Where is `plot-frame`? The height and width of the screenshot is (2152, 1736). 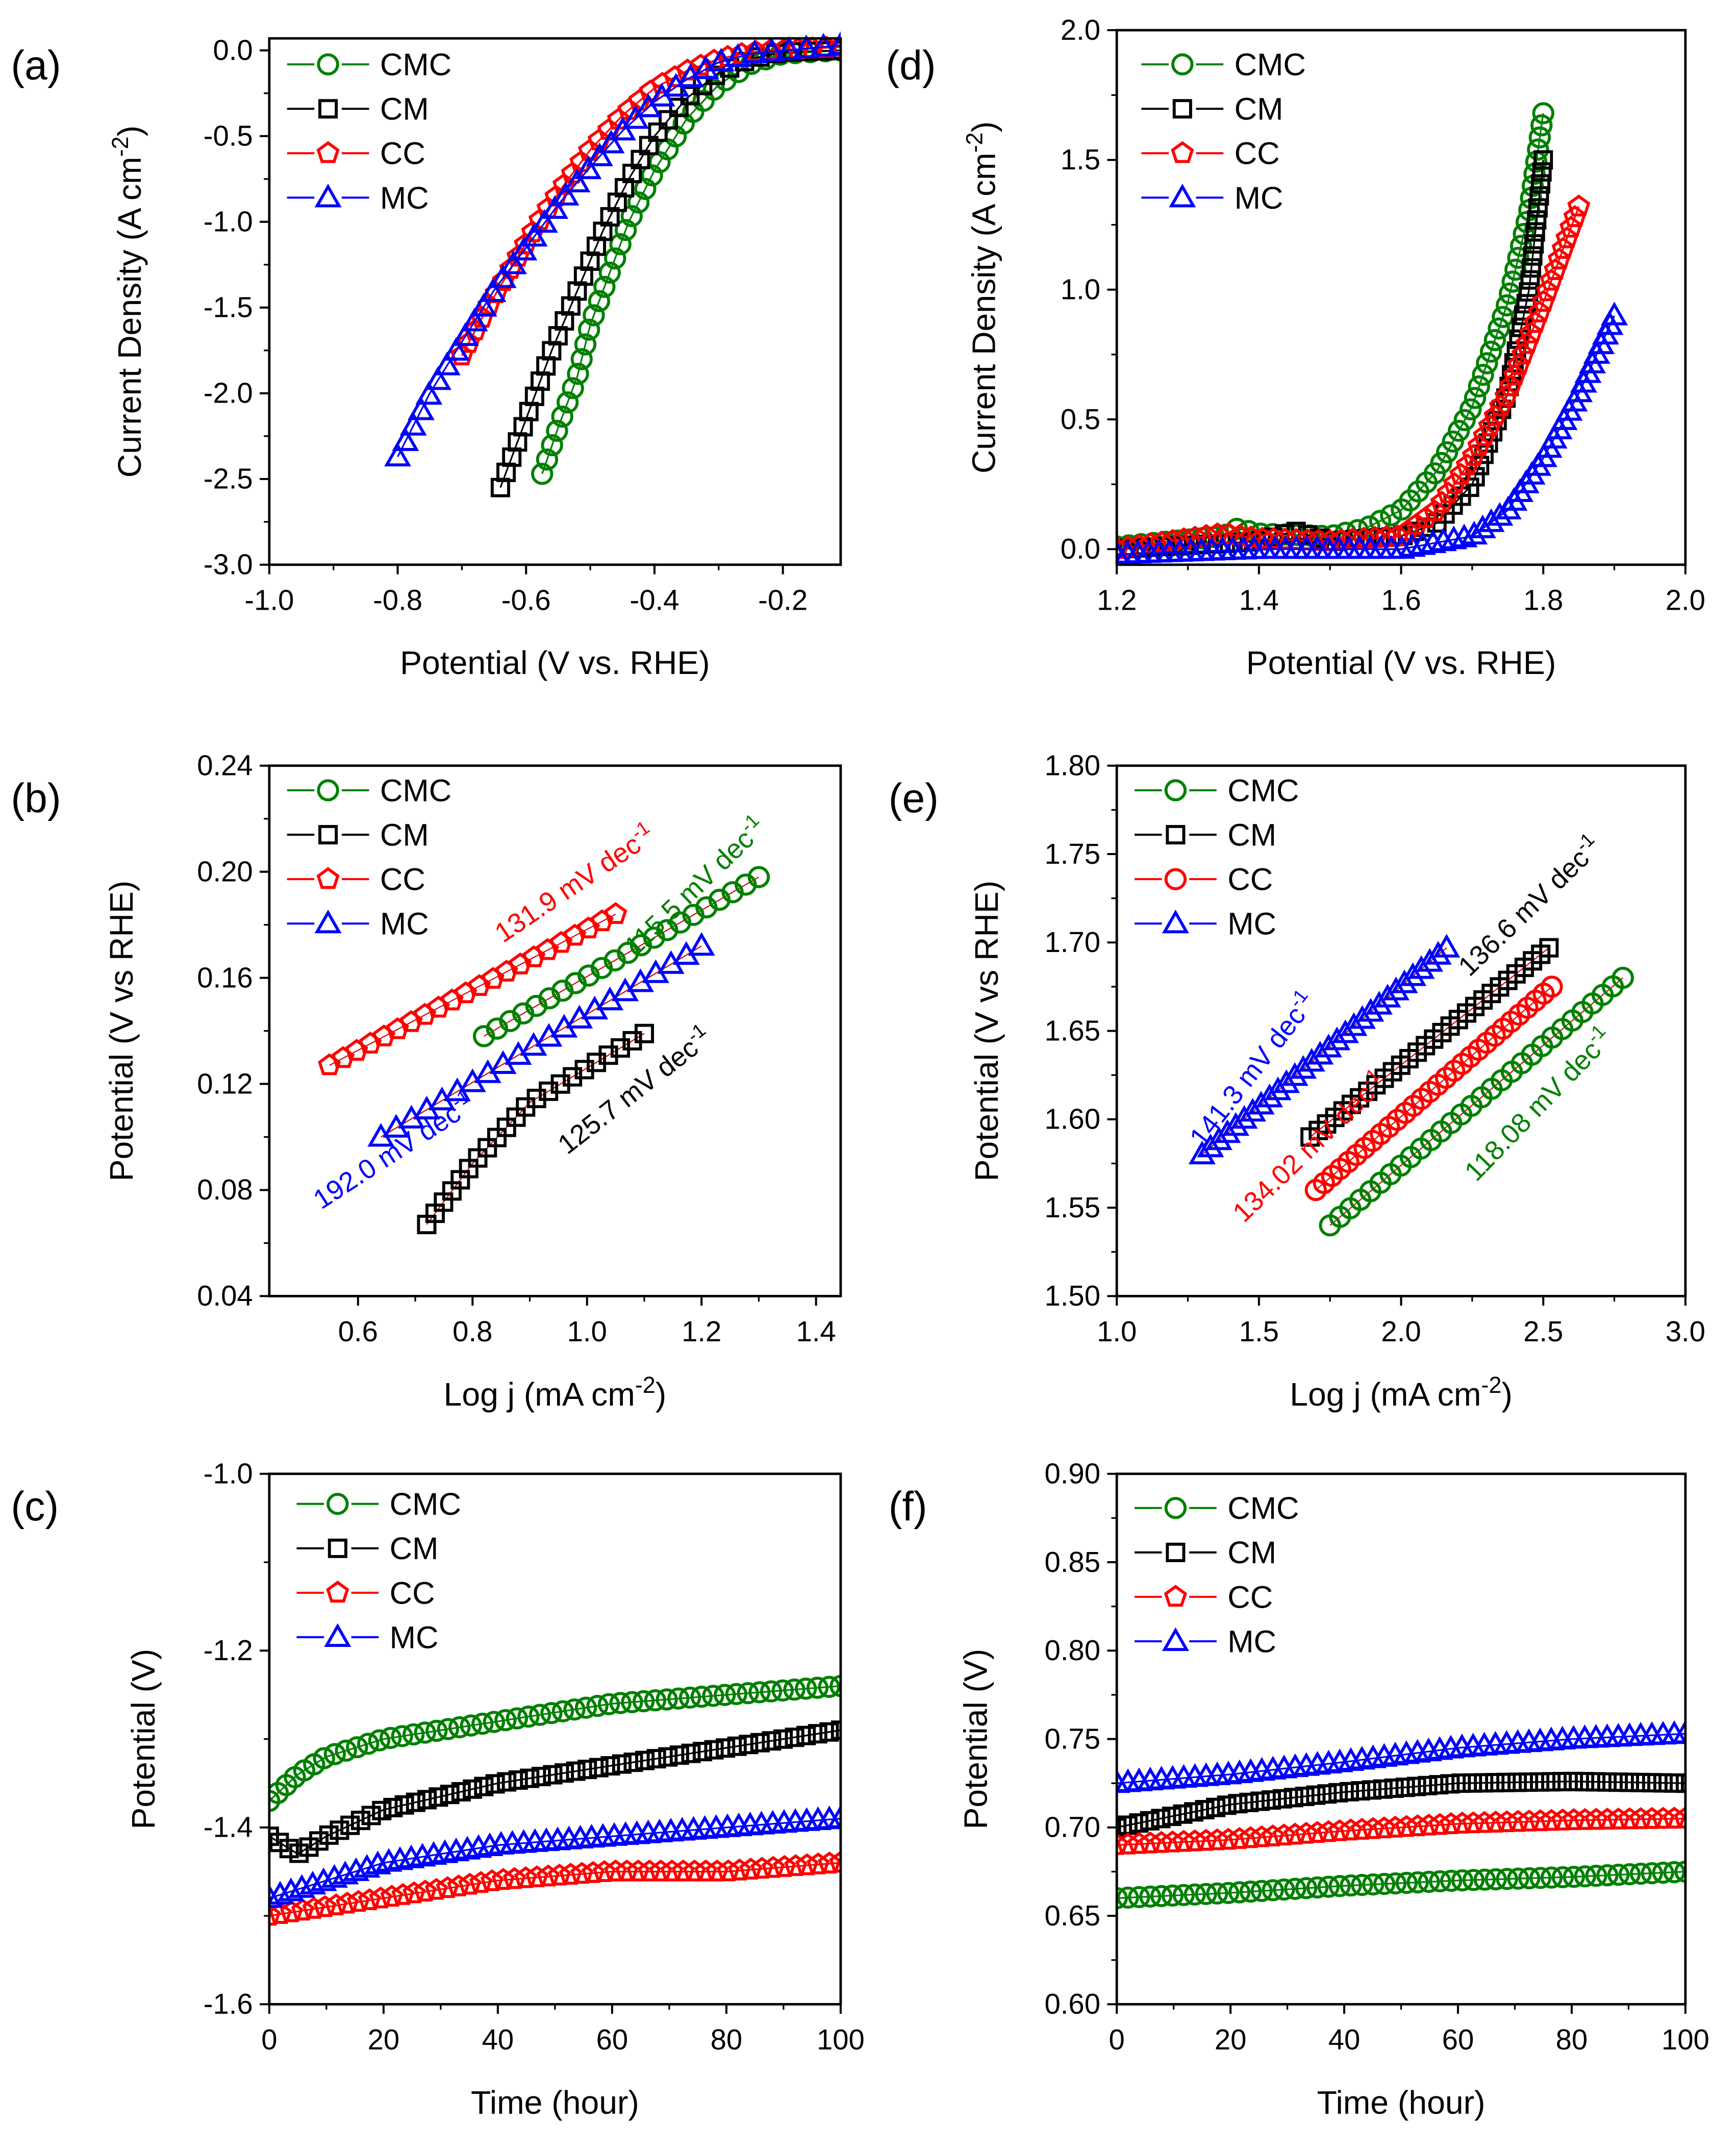 plot-frame is located at coordinates (555, 1739).